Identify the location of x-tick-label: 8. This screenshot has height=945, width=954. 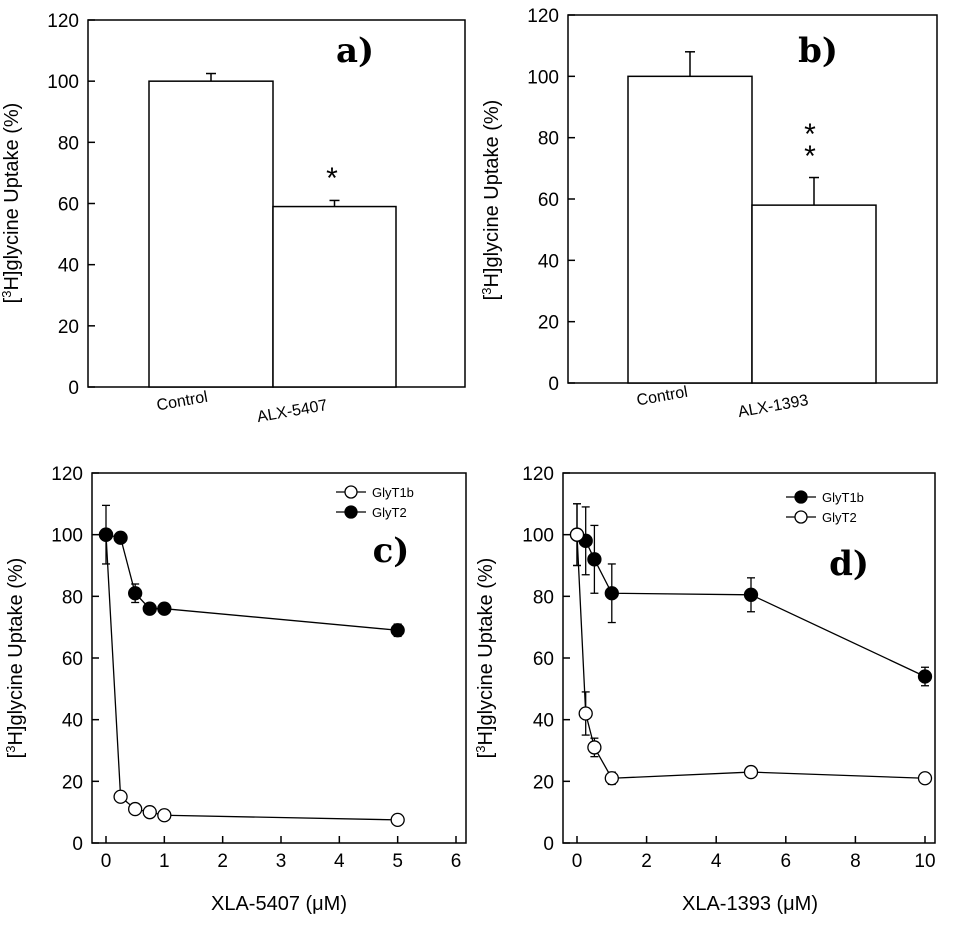
(855, 861).